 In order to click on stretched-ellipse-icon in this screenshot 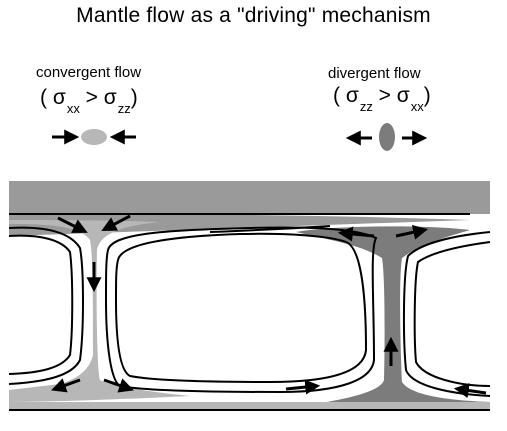, I will do `click(387, 137)`.